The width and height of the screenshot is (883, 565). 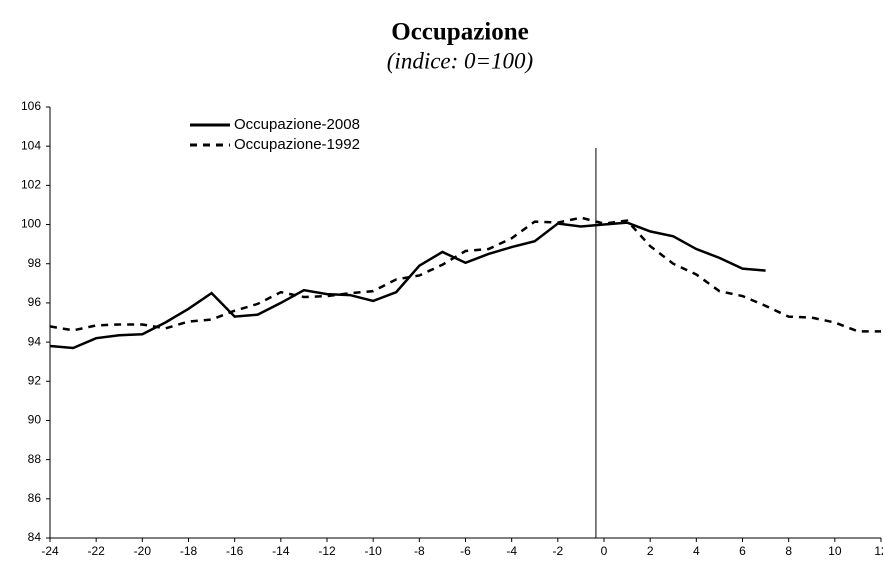 I want to click on y-tick-label: 106, so click(x=31, y=106).